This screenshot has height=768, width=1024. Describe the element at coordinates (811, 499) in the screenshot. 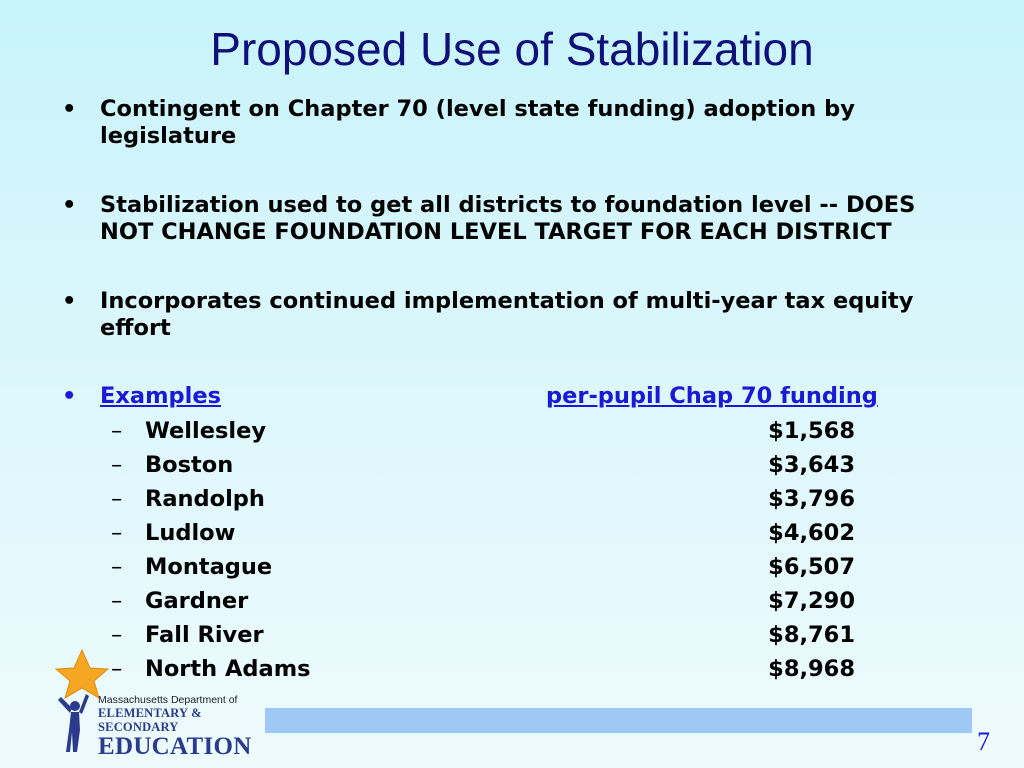

I see `district-value: $3,796` at that location.